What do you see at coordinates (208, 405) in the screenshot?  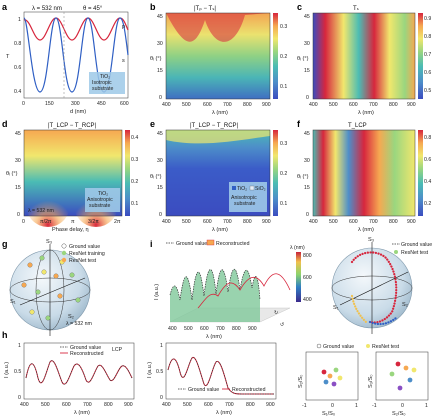 I see `panel-h2-xtick-2: 600` at bounding box center [208, 405].